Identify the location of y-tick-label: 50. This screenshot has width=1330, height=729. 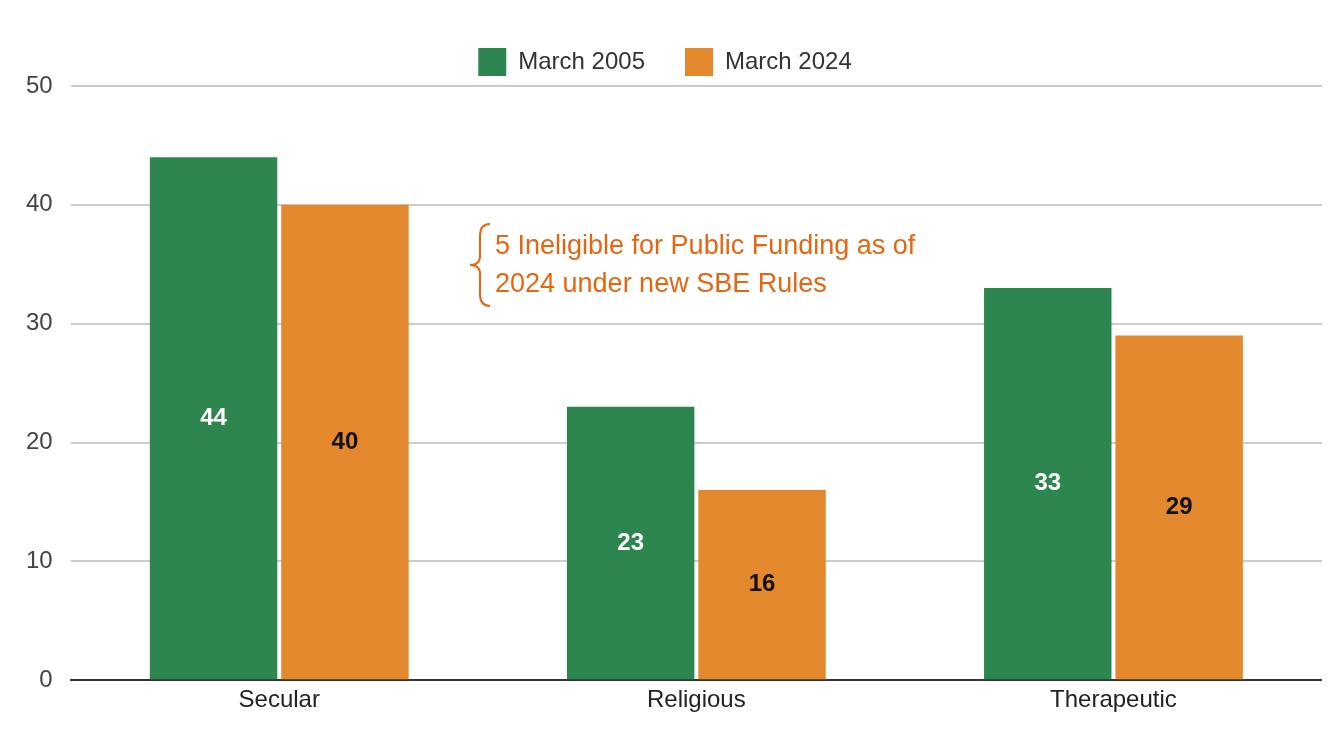
(39, 84).